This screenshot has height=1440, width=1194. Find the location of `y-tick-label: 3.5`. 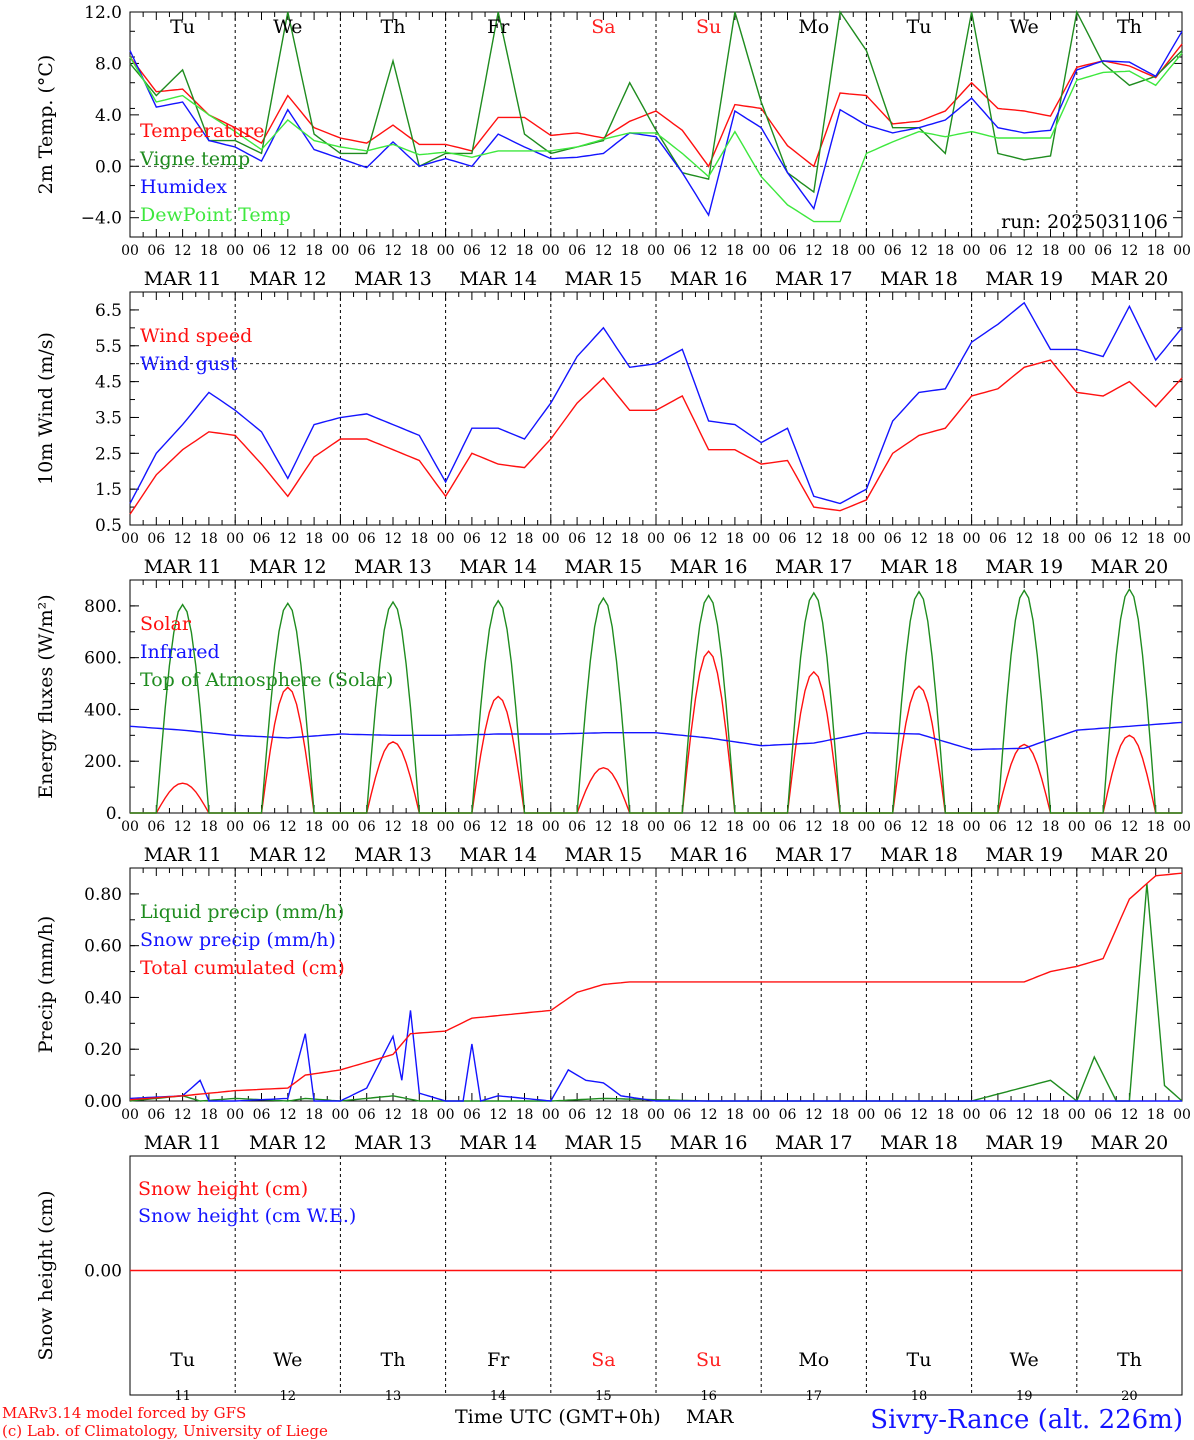

y-tick-label: 3.5 is located at coordinates (108, 418).